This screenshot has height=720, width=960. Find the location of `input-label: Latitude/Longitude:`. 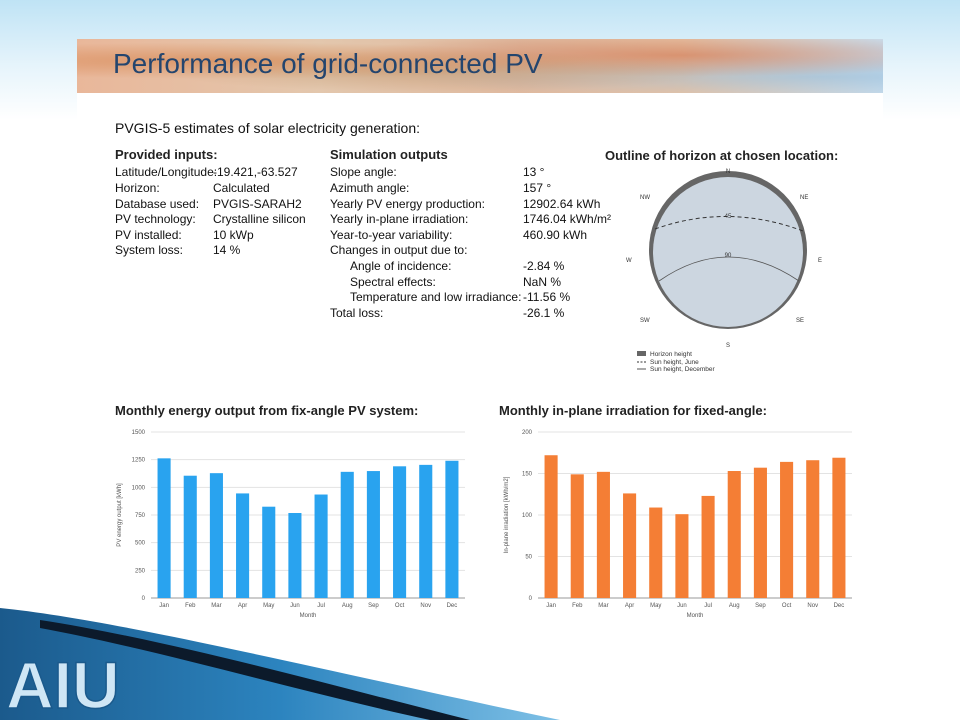

input-label: Latitude/Longitude: is located at coordinates (166, 172).